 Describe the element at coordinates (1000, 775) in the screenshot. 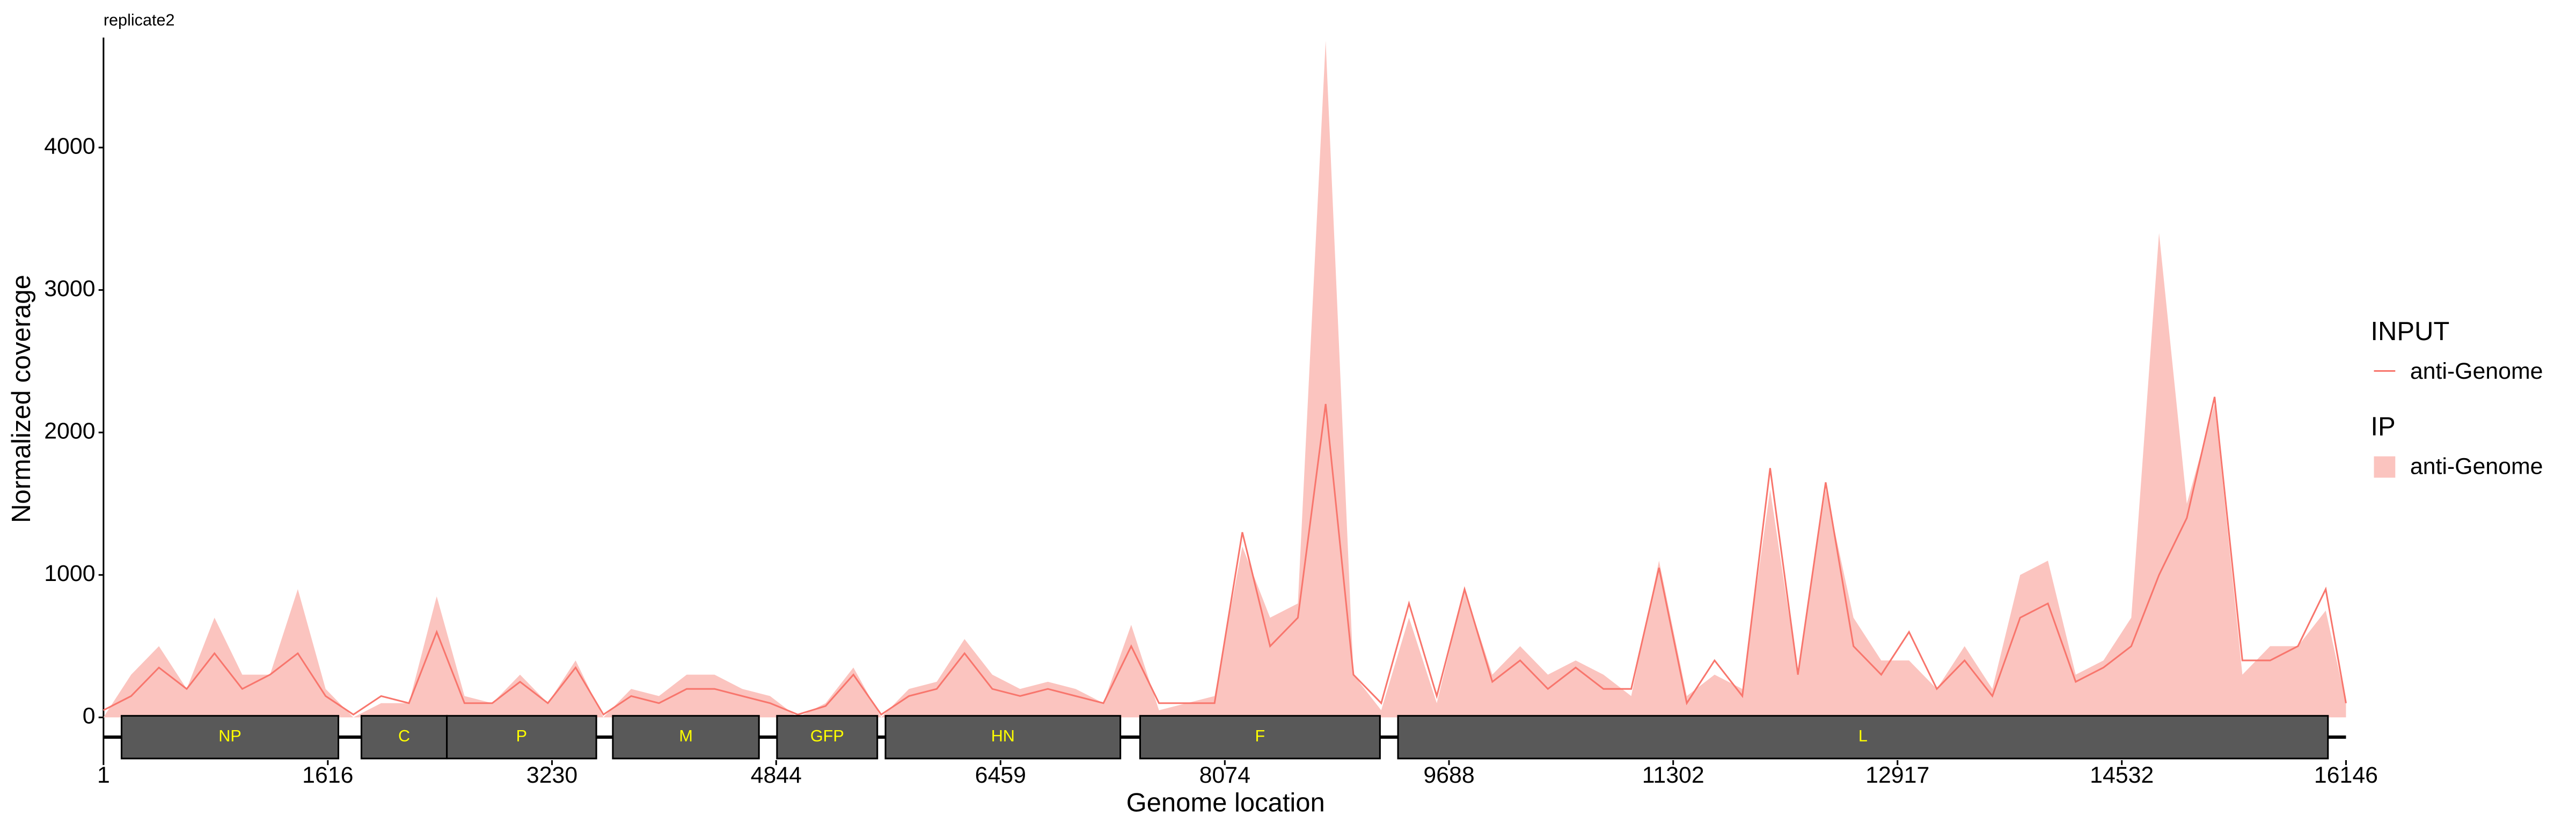

I see `x-tick-label: 6459` at that location.